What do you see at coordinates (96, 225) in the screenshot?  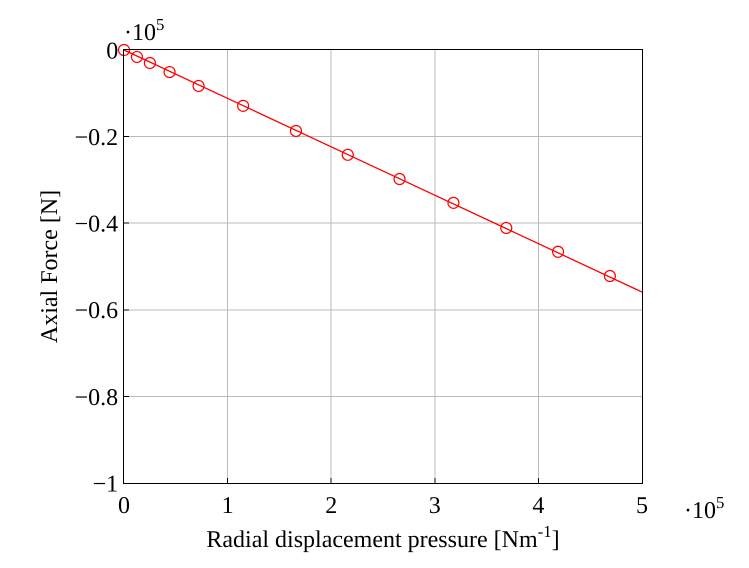 I see `y-tick-label: −0.4` at bounding box center [96, 225].